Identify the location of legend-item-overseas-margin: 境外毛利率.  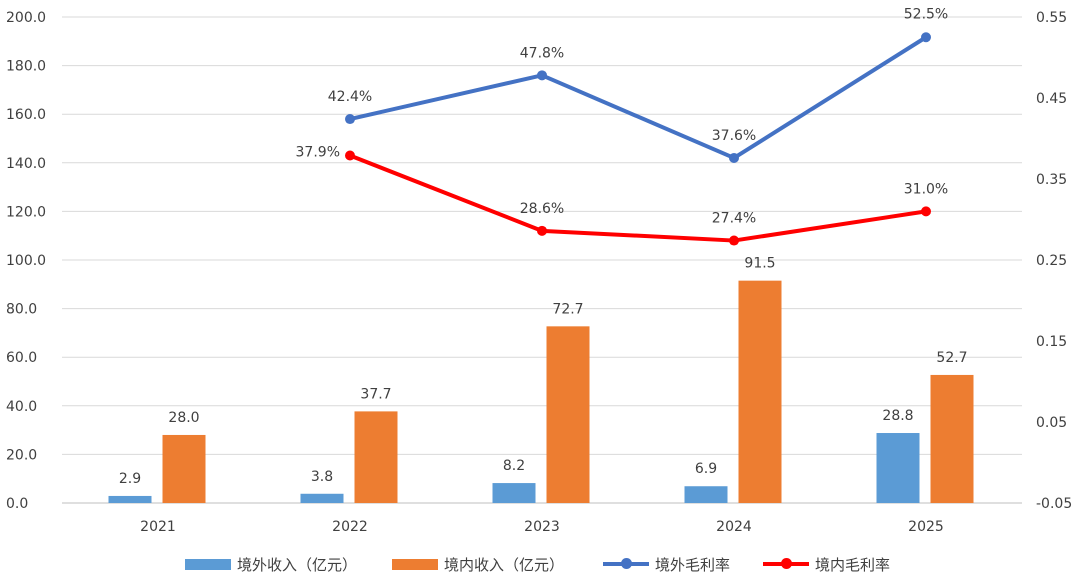
(666, 564).